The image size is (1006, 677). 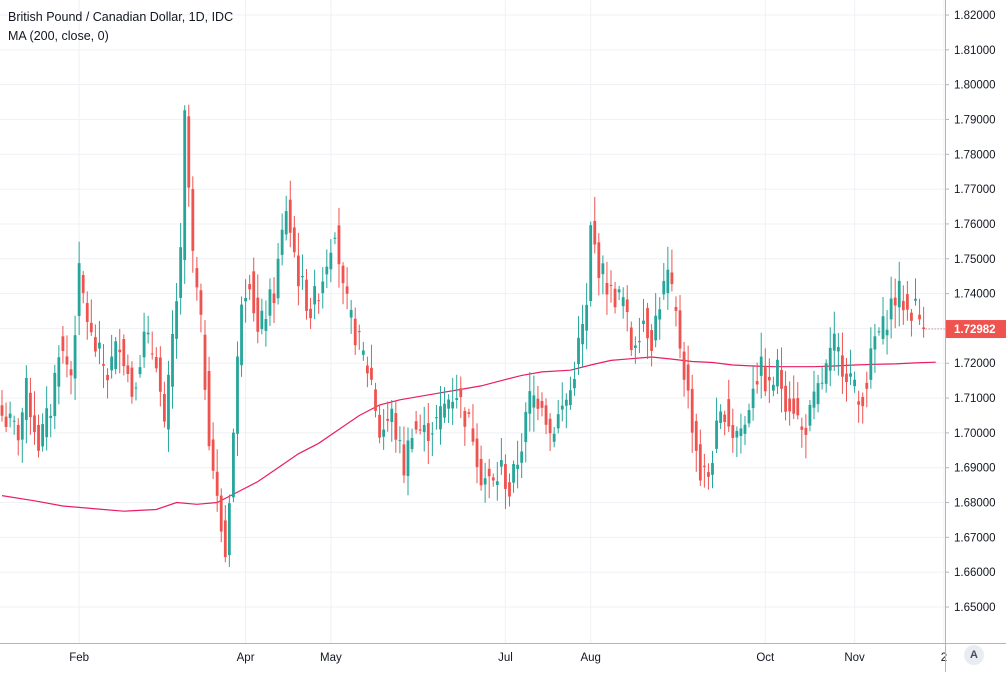 I want to click on y-tick-label: 1.82000, so click(x=975, y=16).